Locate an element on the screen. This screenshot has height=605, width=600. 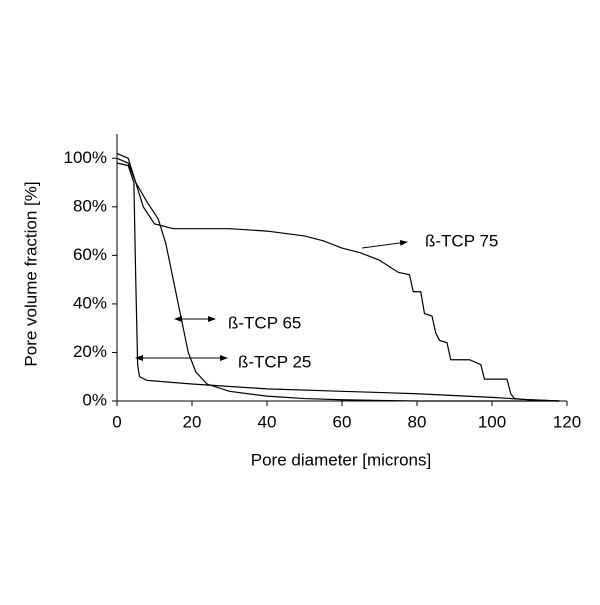
x-tick-label: 60 is located at coordinates (342, 421).